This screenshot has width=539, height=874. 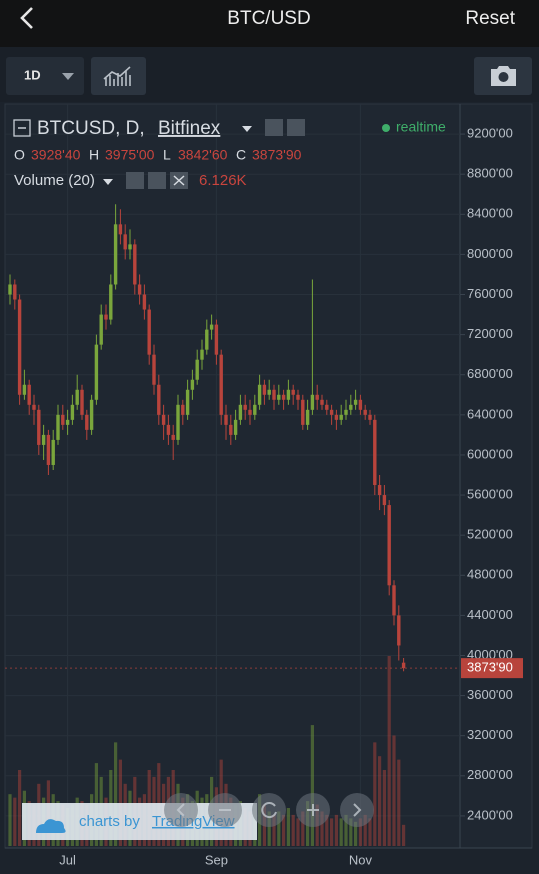 What do you see at coordinates (490, 253) in the screenshot?
I see `y-tick-label: 8000'00` at bounding box center [490, 253].